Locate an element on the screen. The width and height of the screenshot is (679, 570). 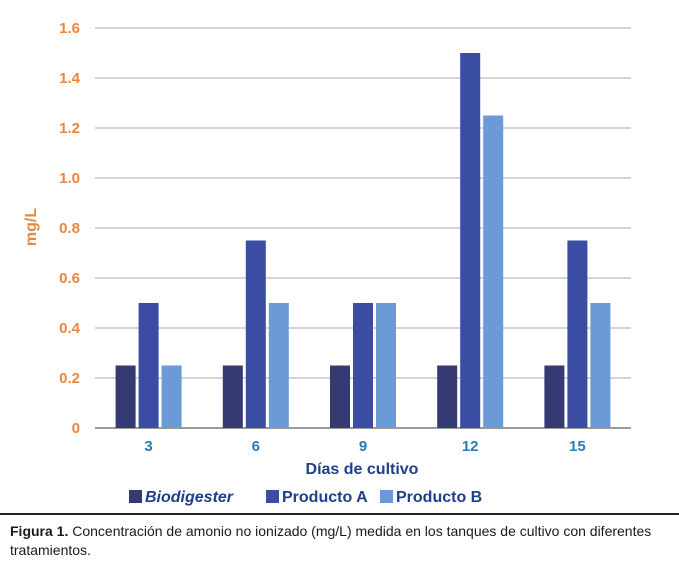
y-tick-label: 1.4 is located at coordinates (70, 78).